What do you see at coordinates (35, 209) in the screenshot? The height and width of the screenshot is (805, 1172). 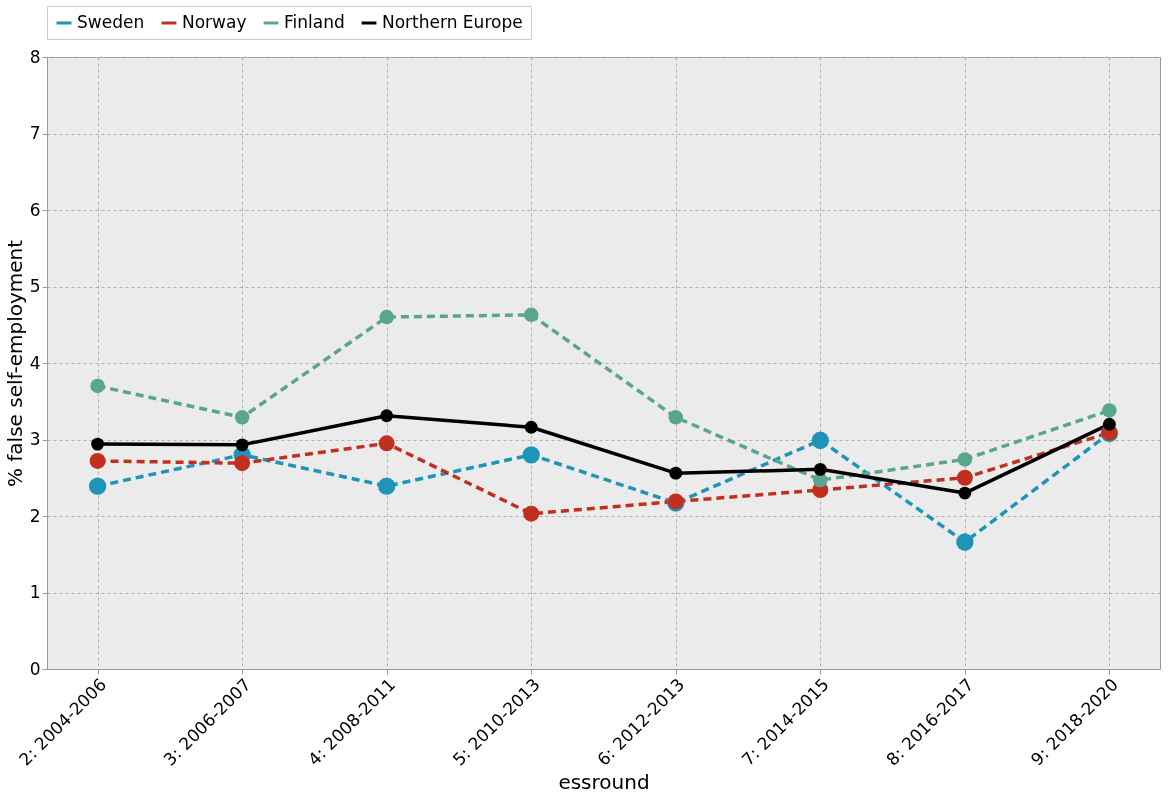 I see `y-tick-label: 6` at bounding box center [35, 209].